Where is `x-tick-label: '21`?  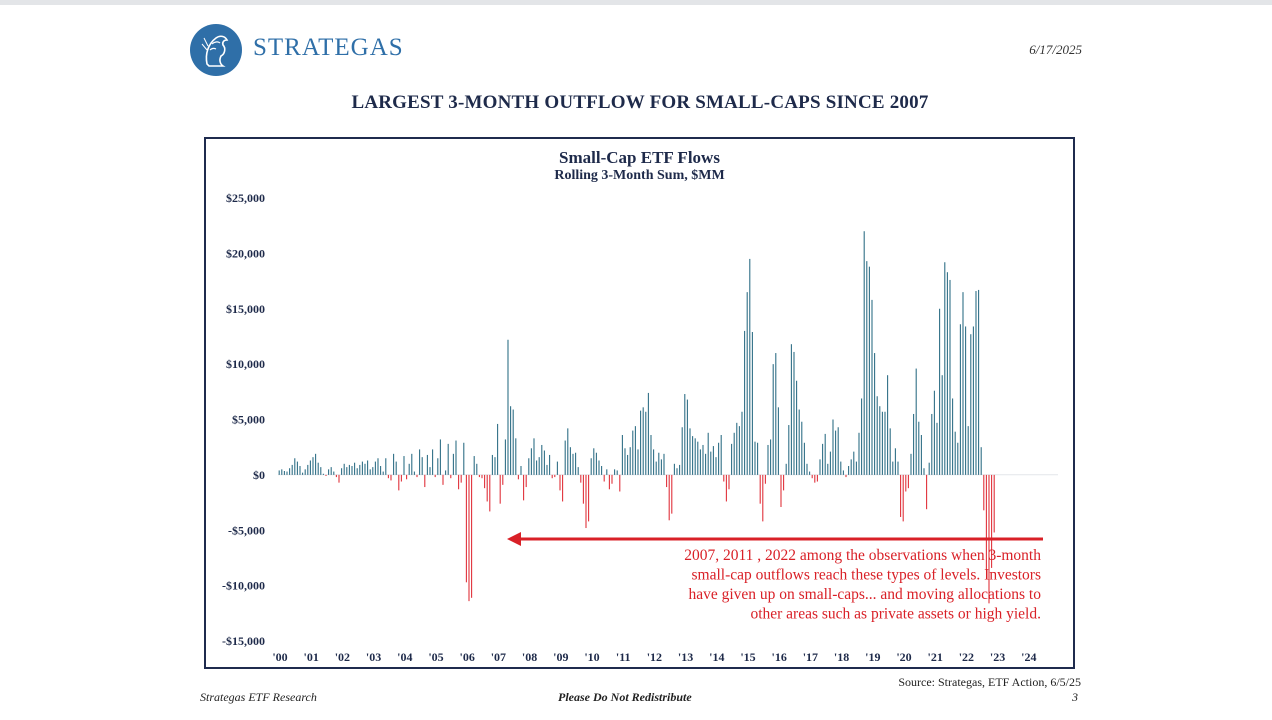
x-tick-label: '21 is located at coordinates (935, 657).